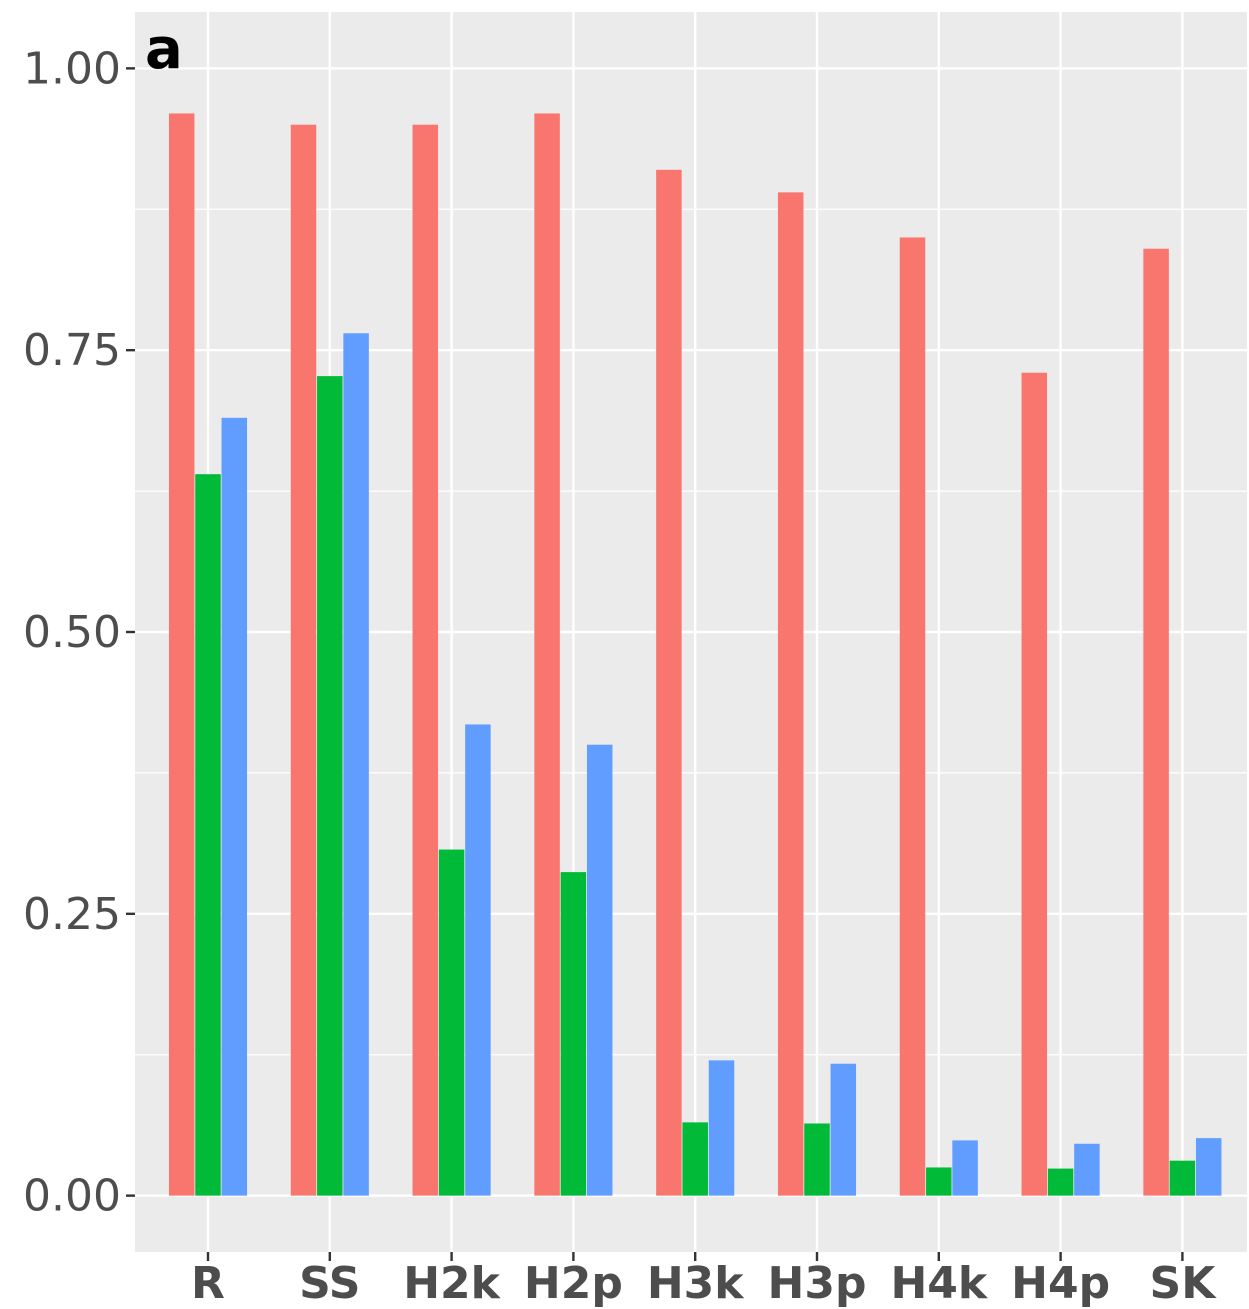 The width and height of the screenshot is (1249, 1309). Describe the element at coordinates (1087, 1169) in the screenshot. I see `bar-H4p-s3` at that location.